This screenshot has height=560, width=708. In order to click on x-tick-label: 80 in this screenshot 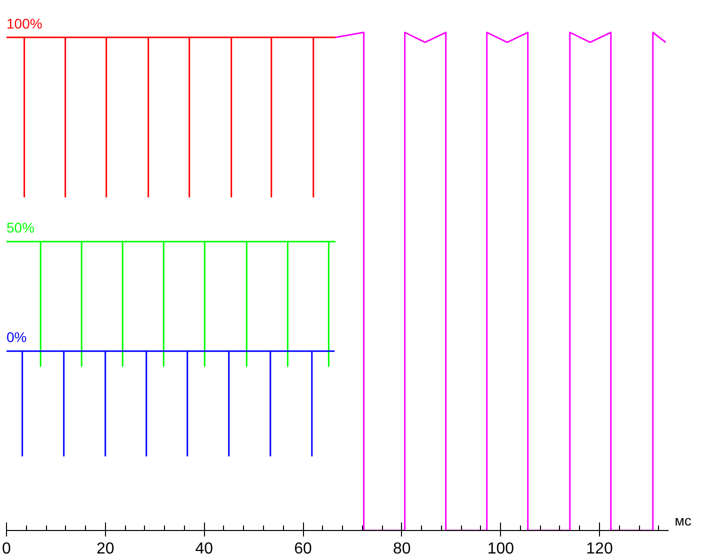, I will do `click(401, 549)`.